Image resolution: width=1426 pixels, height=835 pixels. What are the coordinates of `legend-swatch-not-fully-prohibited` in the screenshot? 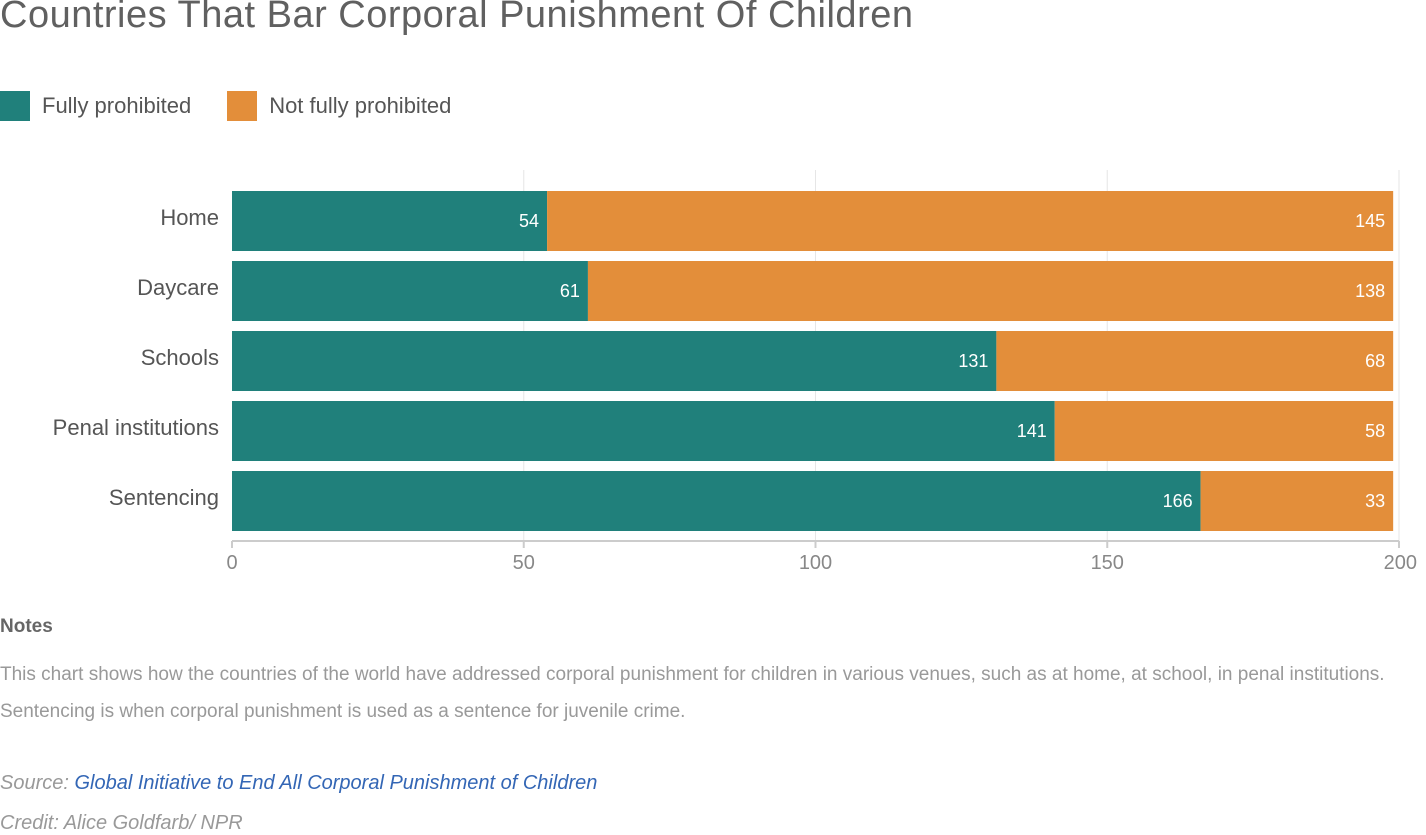 It's located at (242, 106).